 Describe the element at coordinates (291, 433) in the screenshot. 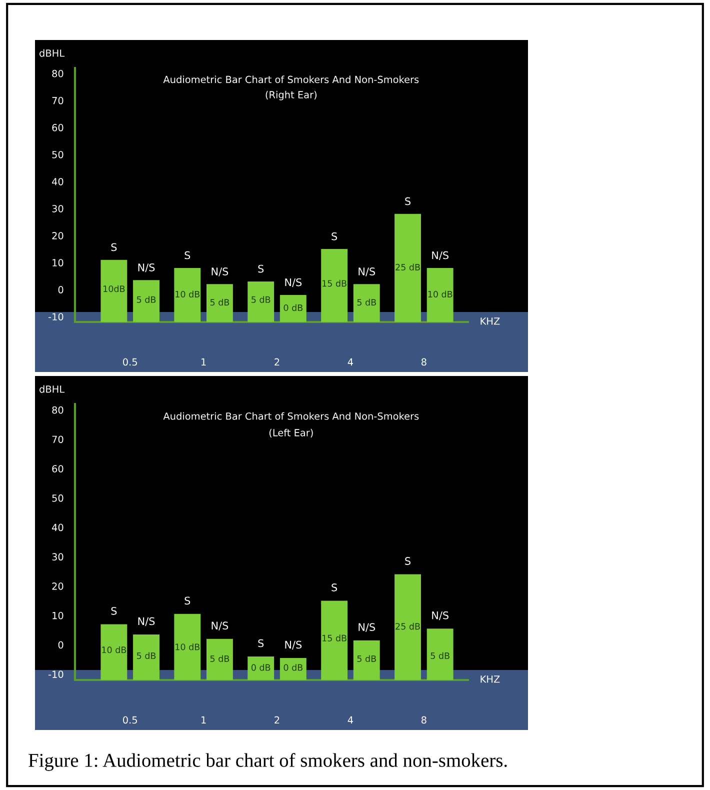

I see `text: (Left Ear)` at that location.